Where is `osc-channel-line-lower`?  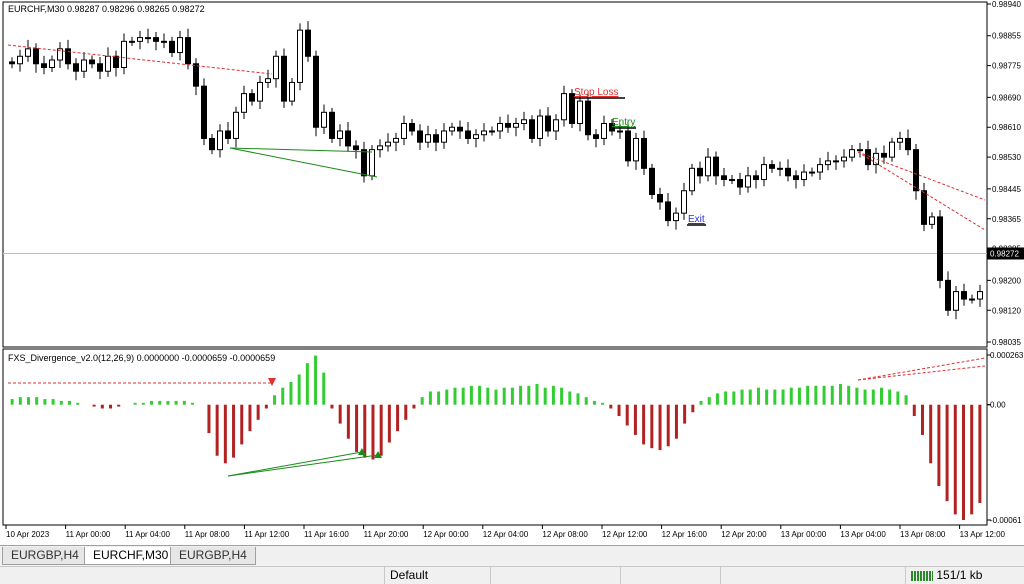
osc-channel-line-lower is located at coordinates (921, 373).